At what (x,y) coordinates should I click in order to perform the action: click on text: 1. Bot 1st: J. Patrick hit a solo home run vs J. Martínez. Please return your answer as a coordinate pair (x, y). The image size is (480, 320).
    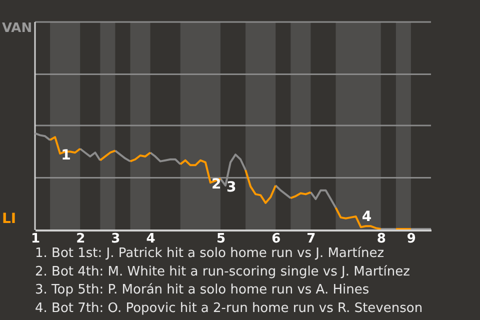
    Looking at the image, I should click on (209, 253).